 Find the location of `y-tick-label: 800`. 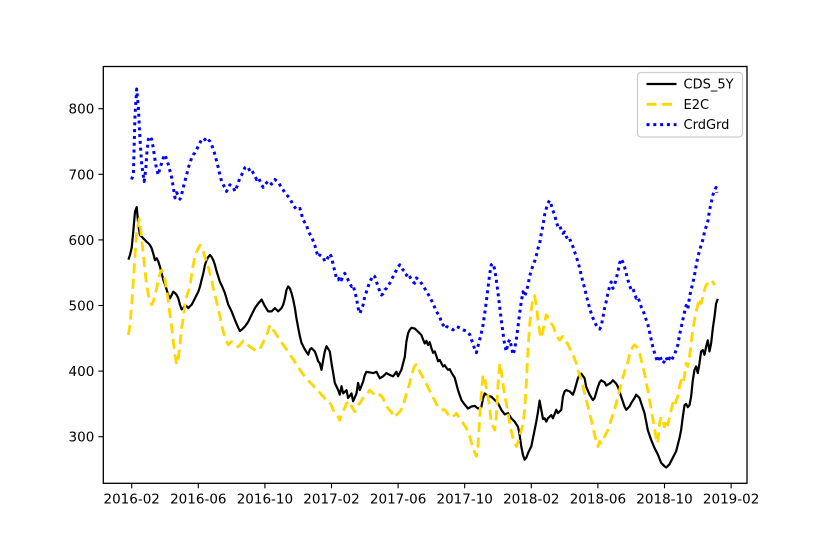

y-tick-label: 800 is located at coordinates (82, 110).